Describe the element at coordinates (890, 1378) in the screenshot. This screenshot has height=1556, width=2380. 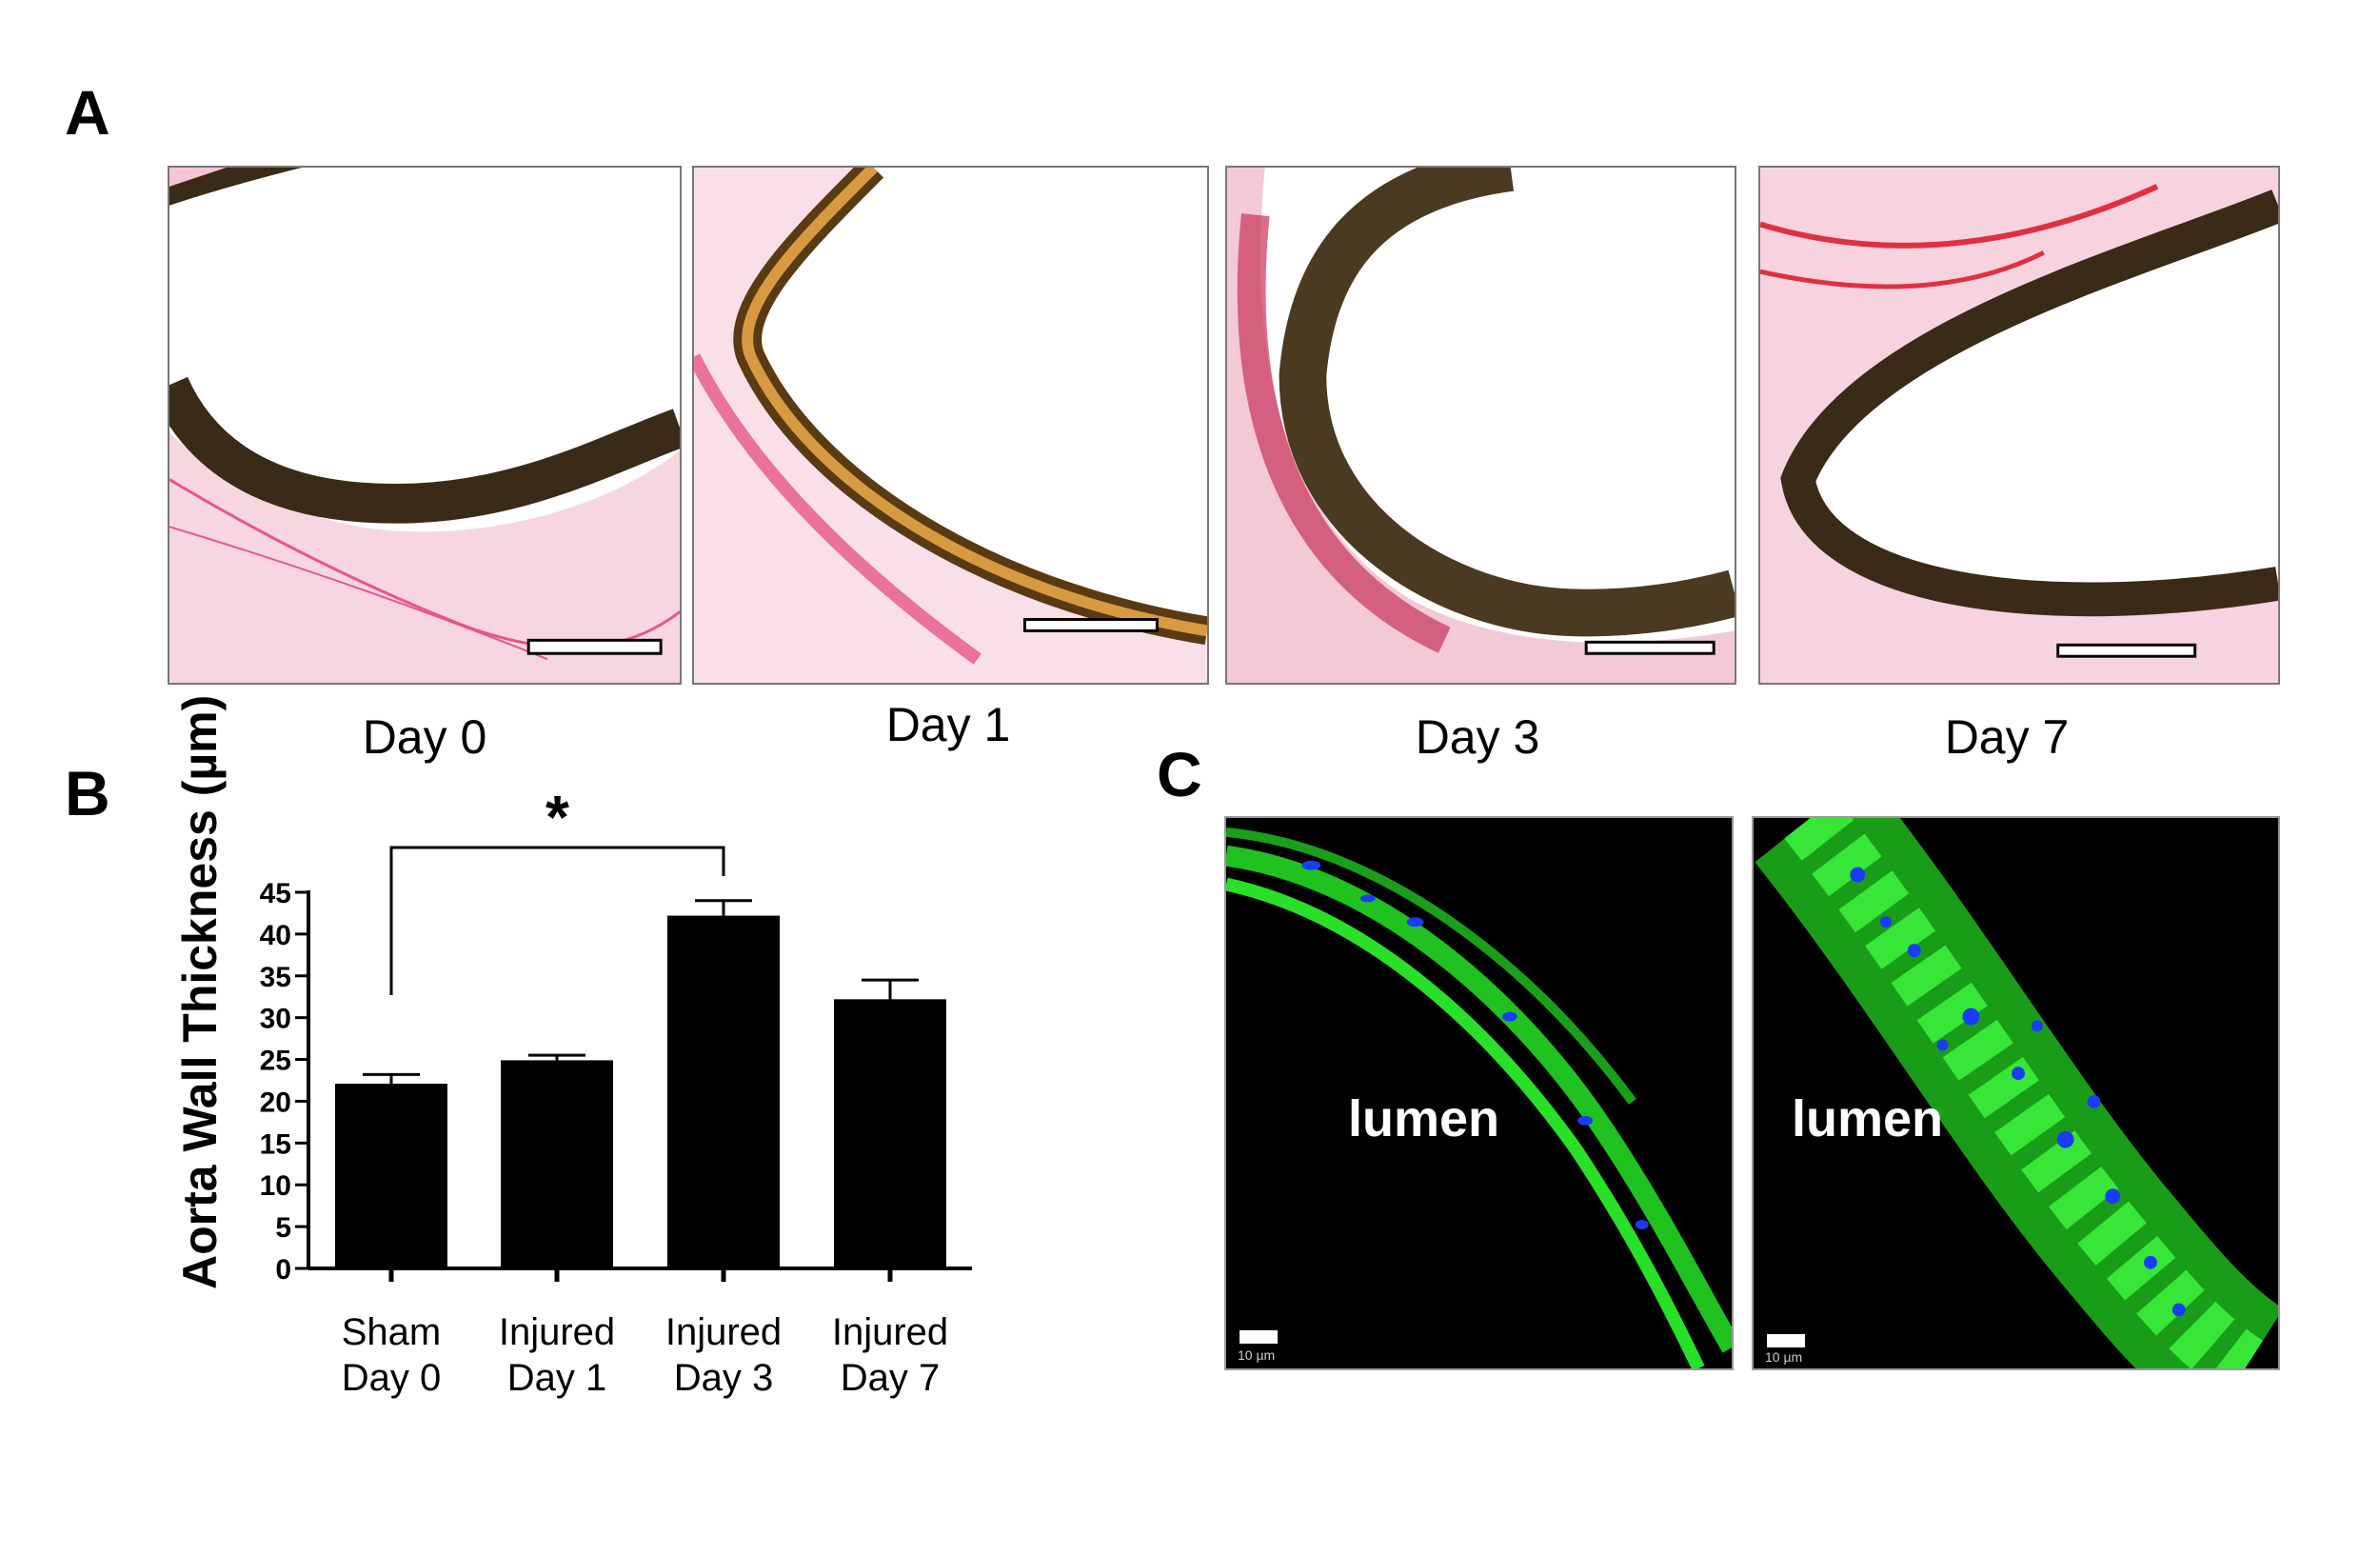
I see `x-tick-label-line: Day 7` at that location.